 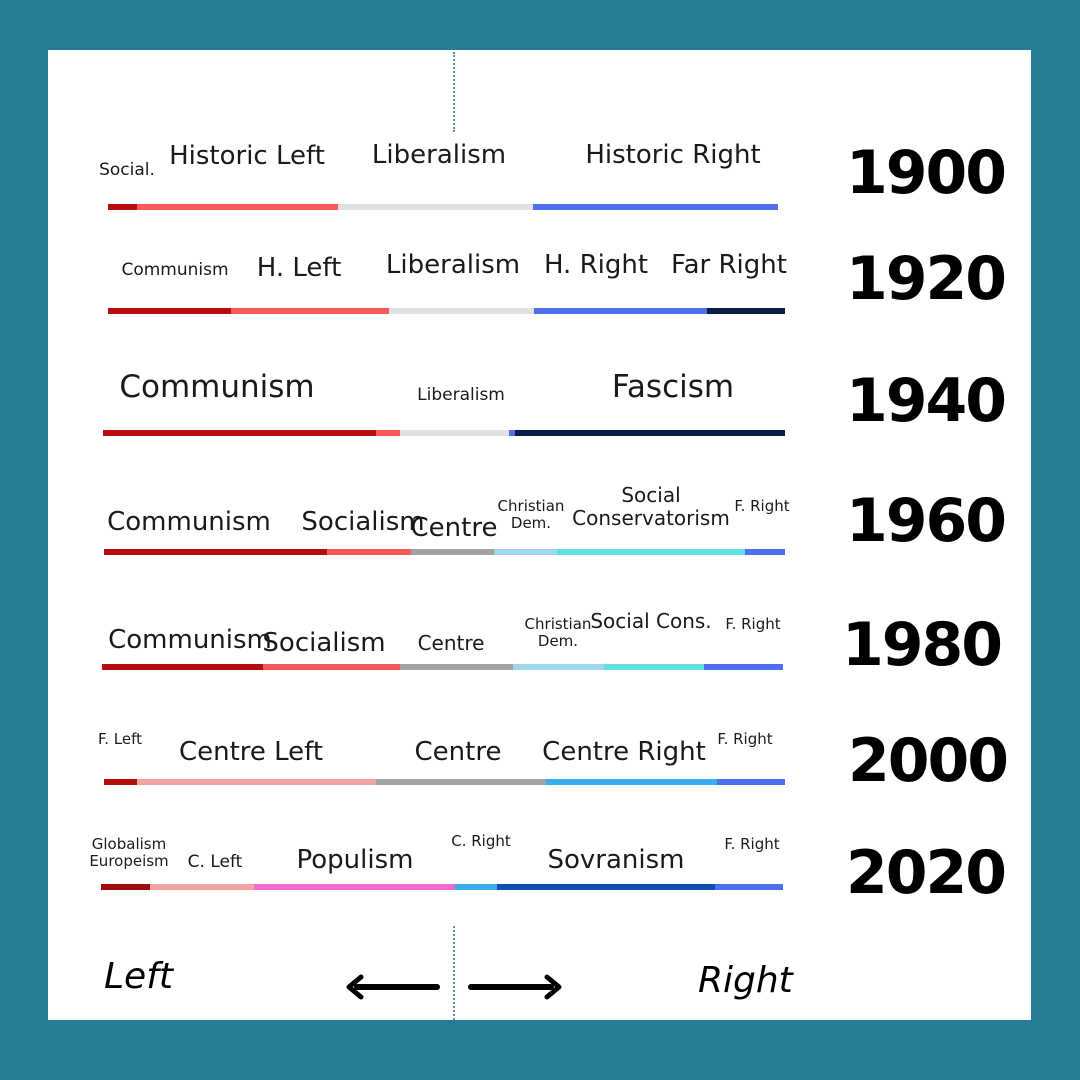 I want to click on year-label: 1960, so click(x=926, y=521).